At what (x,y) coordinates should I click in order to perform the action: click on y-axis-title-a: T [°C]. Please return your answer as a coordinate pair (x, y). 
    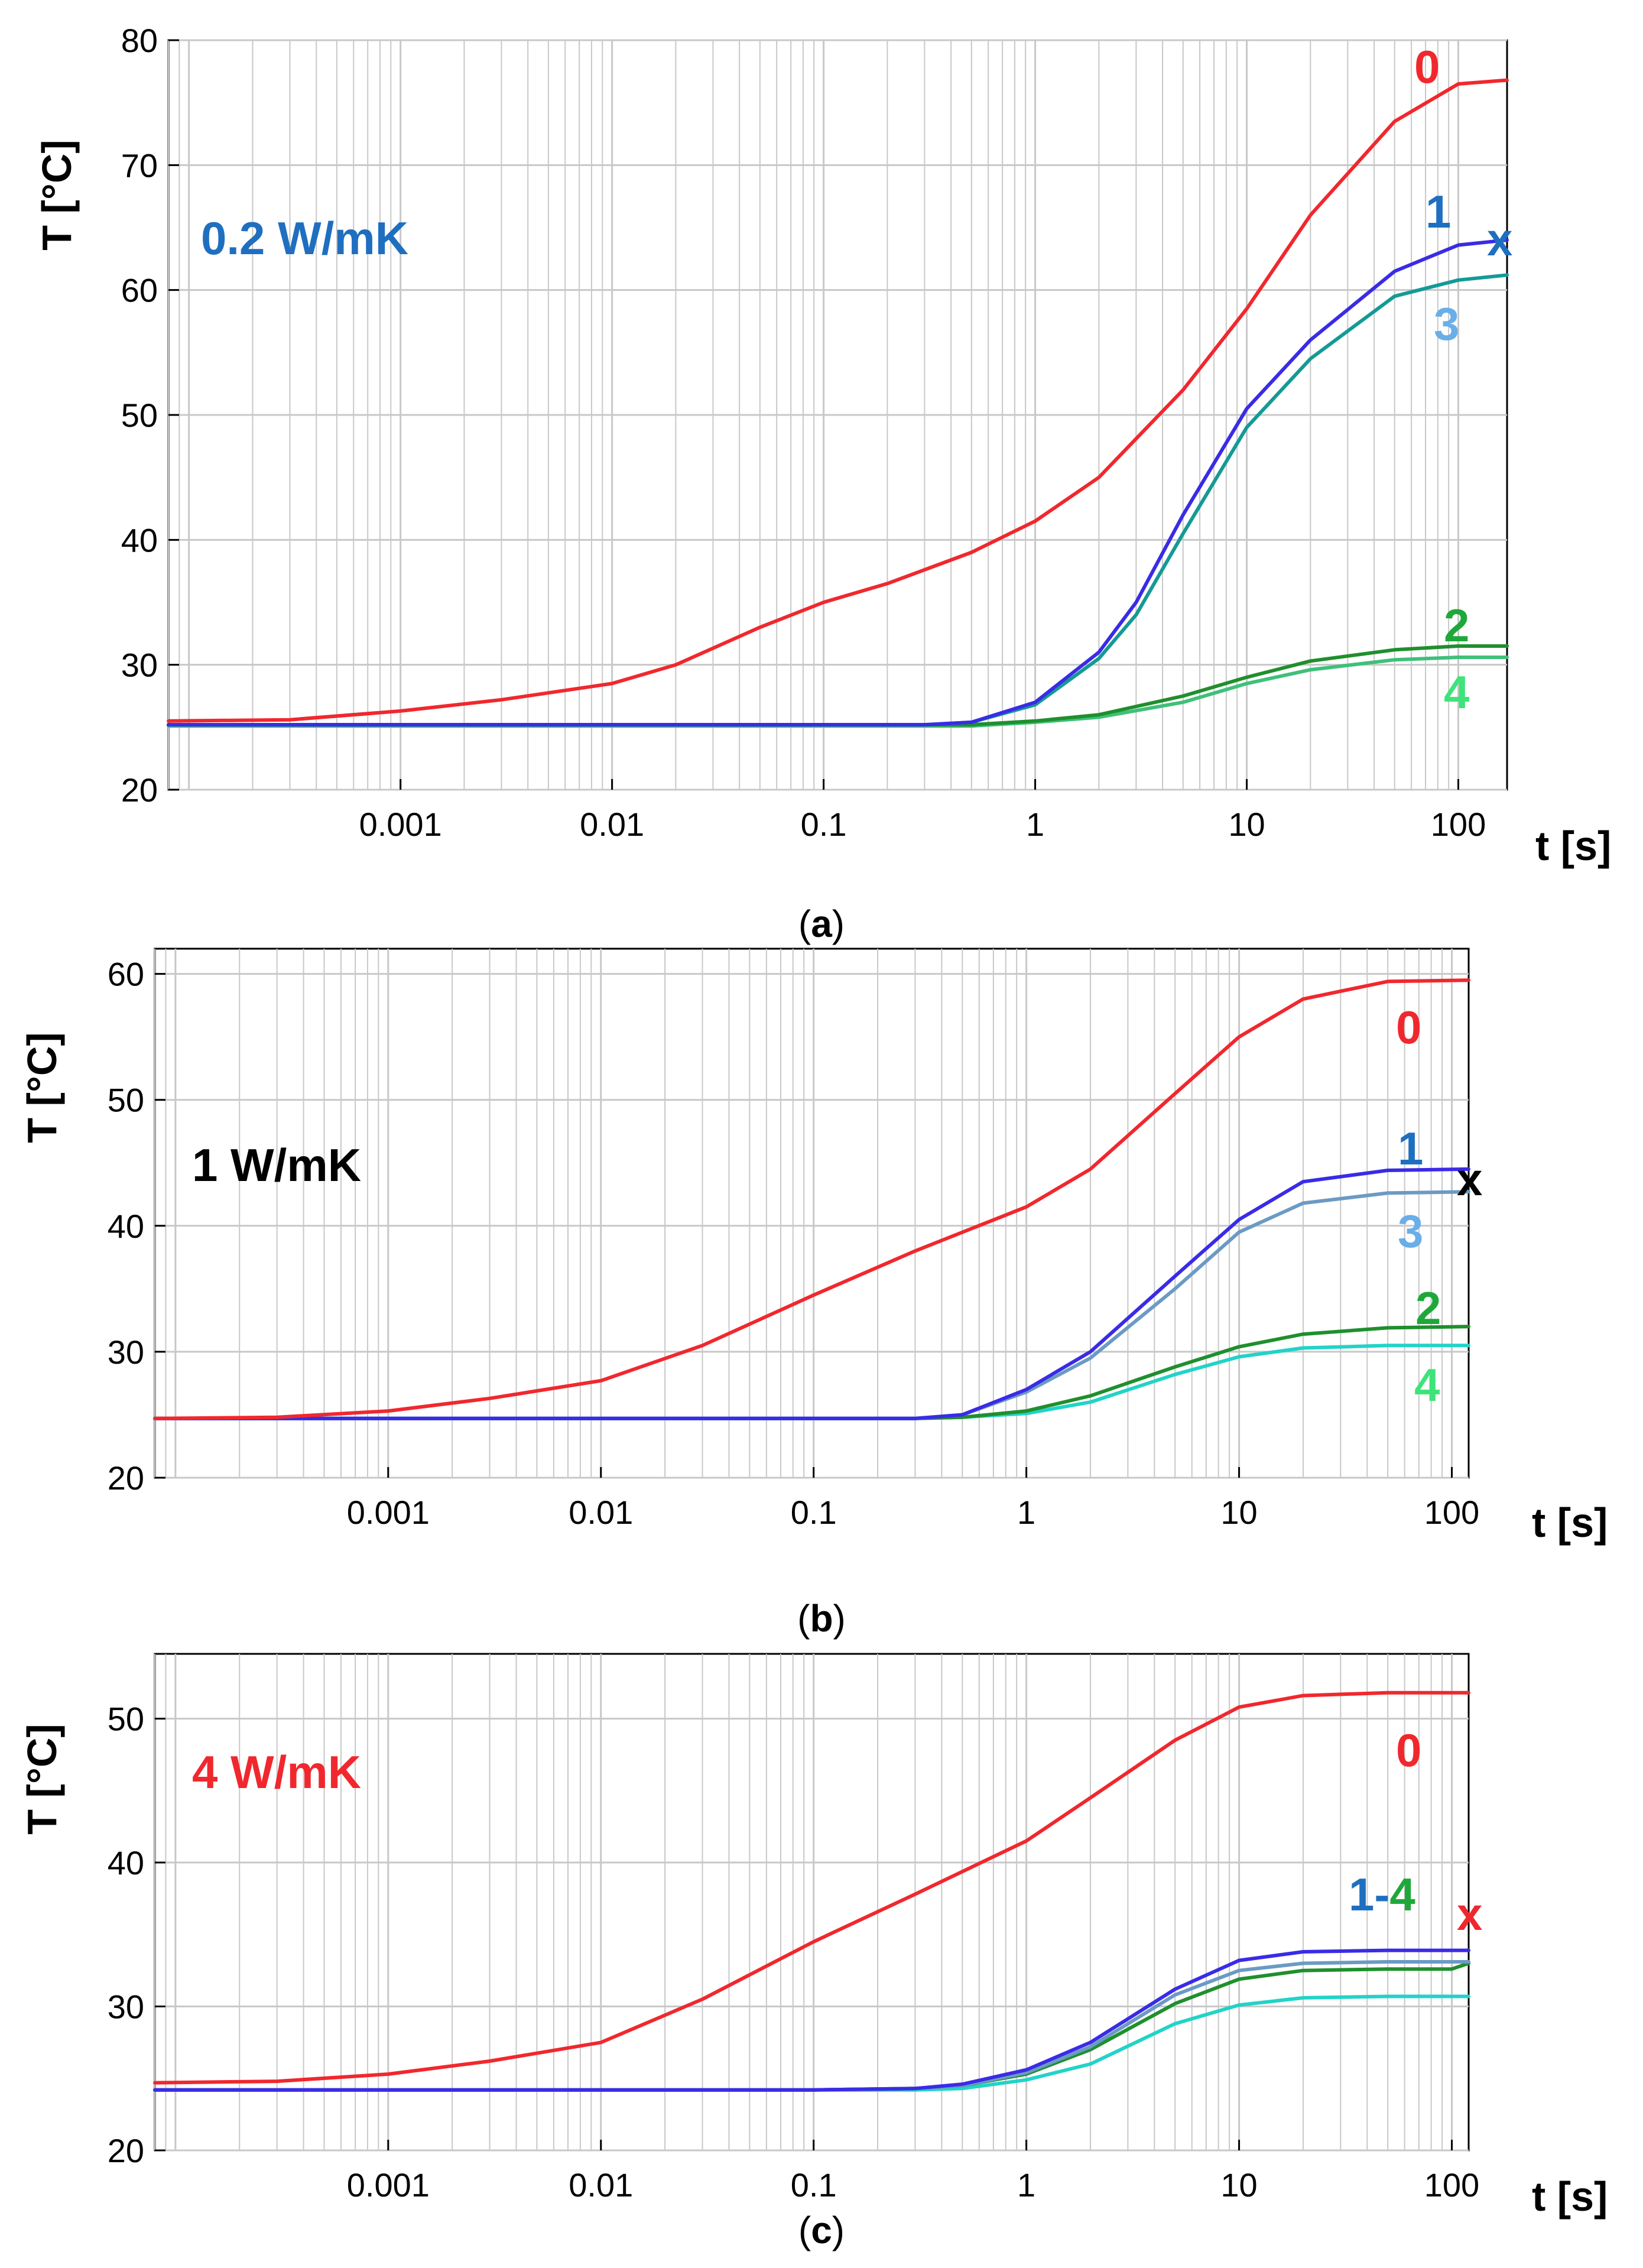
    Looking at the image, I should click on (57, 194).